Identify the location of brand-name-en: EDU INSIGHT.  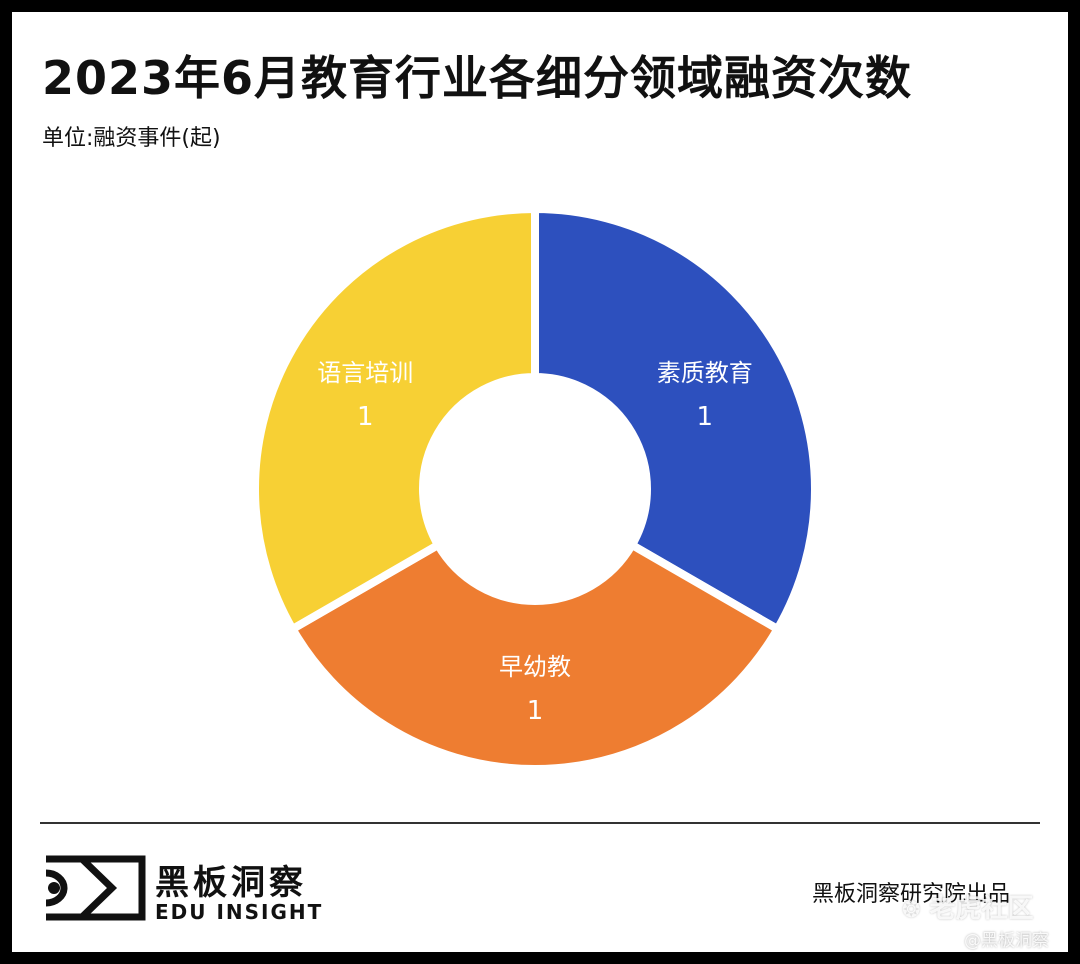
(239, 912).